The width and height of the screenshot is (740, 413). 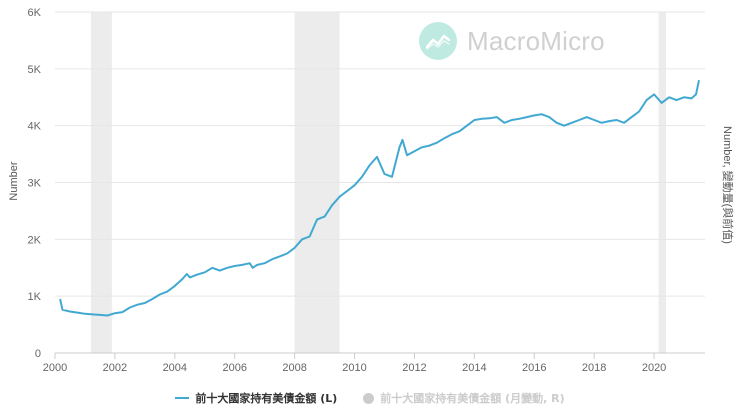 I want to click on legend: 前十大國家持有美債金額 (L) 前十大國家持有美債金額 (月變動, R), so click(x=370, y=398).